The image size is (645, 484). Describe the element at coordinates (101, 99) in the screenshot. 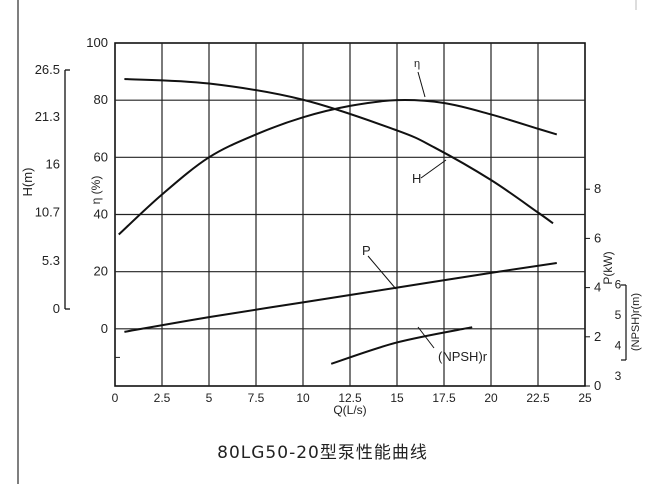

I see `eta-tick-label: 80` at that location.